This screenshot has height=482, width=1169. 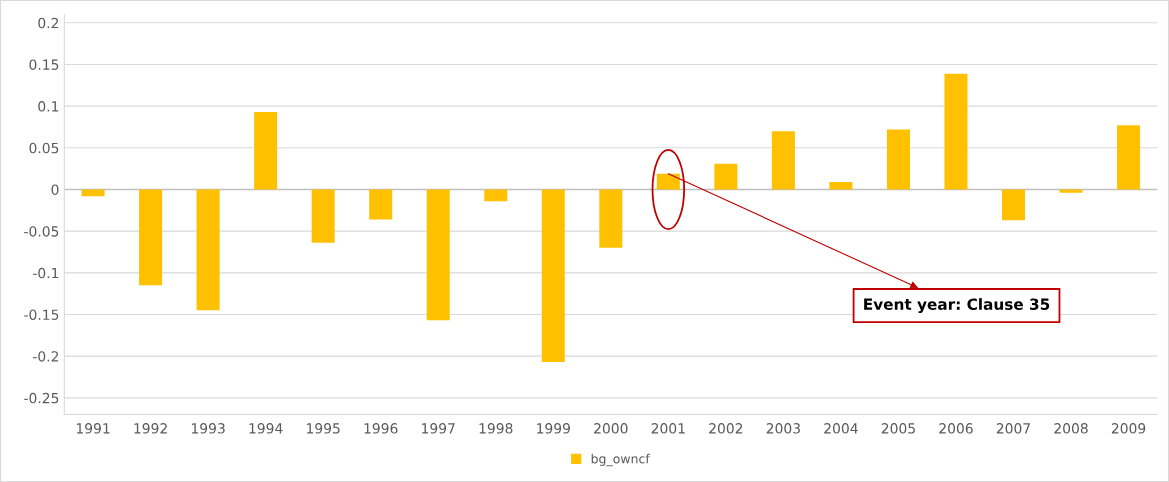 I want to click on y-tick-label: -0.25, so click(x=41, y=398).